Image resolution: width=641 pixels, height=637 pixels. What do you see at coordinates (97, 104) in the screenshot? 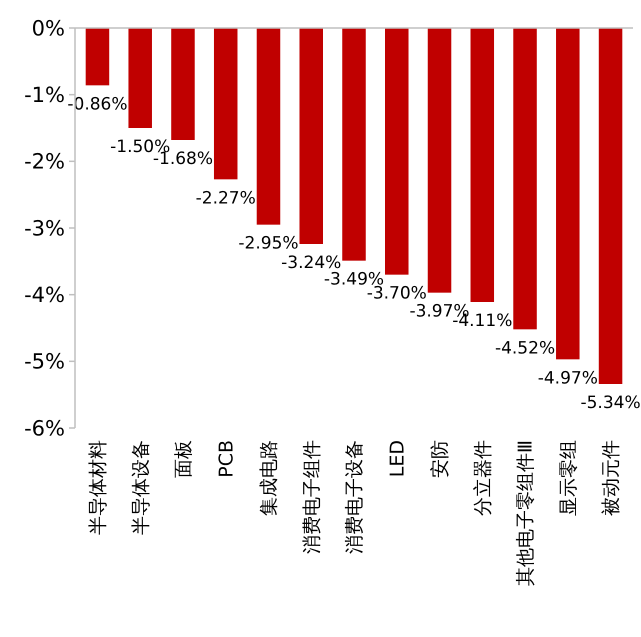
I see `data-label: -0.86%` at bounding box center [97, 104].